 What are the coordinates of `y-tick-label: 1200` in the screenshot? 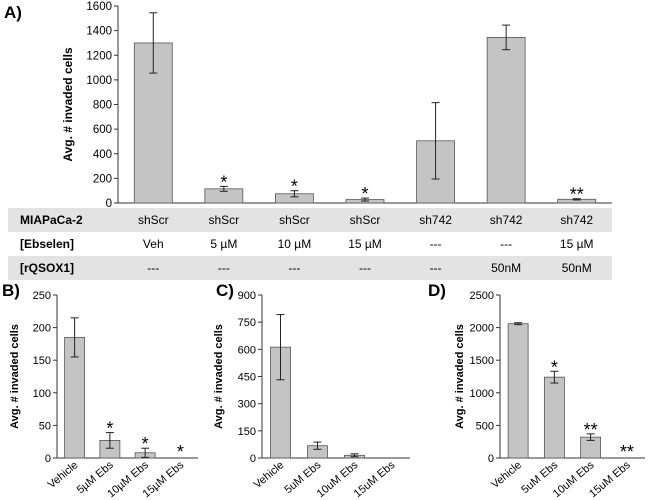 It's located at (99, 56).